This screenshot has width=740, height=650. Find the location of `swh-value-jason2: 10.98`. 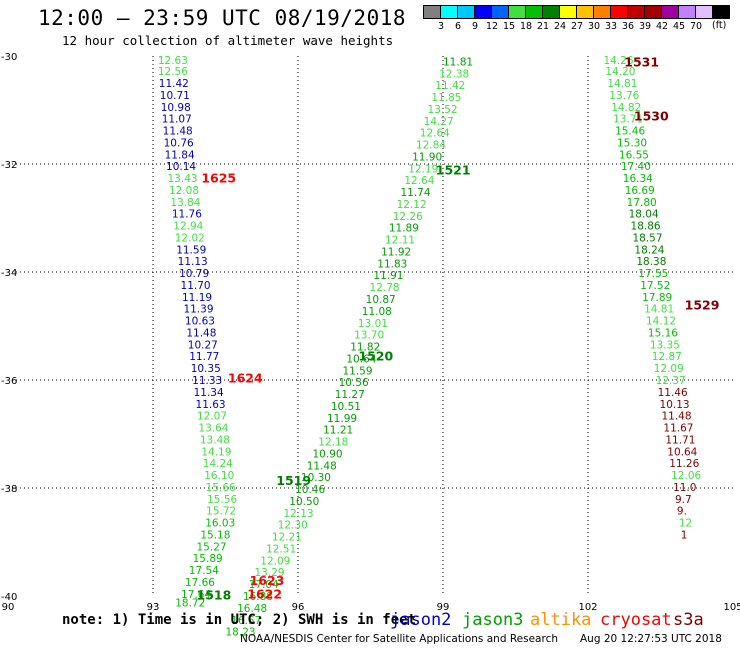

swh-value-jason2: 10.98 is located at coordinates (176, 108).